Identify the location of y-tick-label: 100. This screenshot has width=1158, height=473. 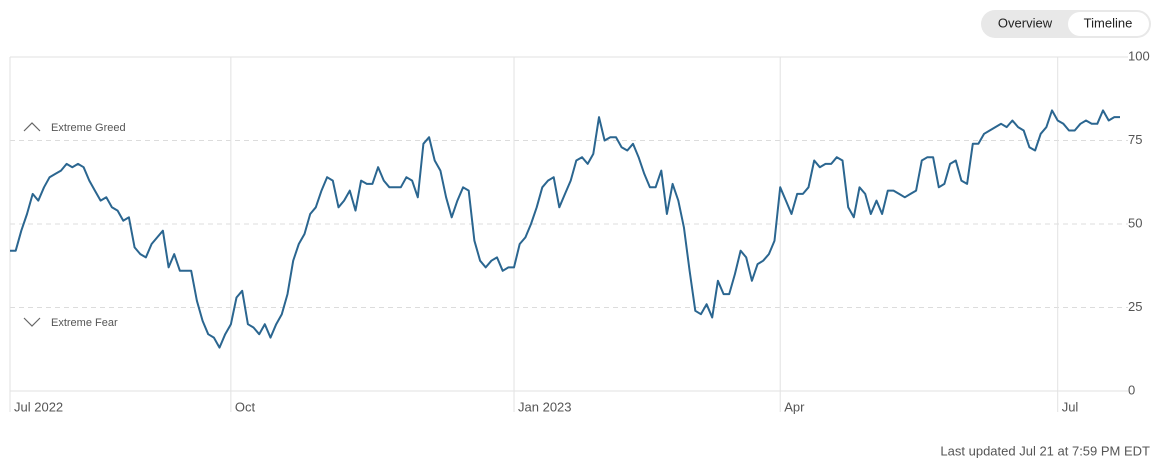
(1139, 55).